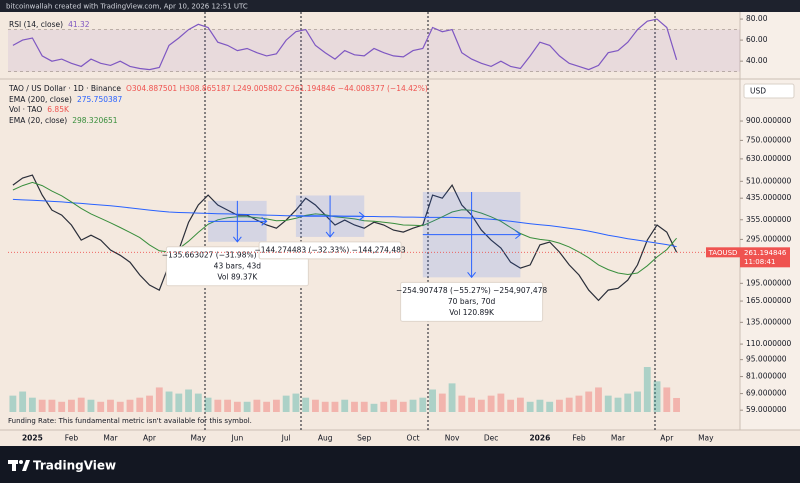 The height and width of the screenshot is (483, 800). I want to click on measure-label: 43 bars, 43d, so click(238, 265).